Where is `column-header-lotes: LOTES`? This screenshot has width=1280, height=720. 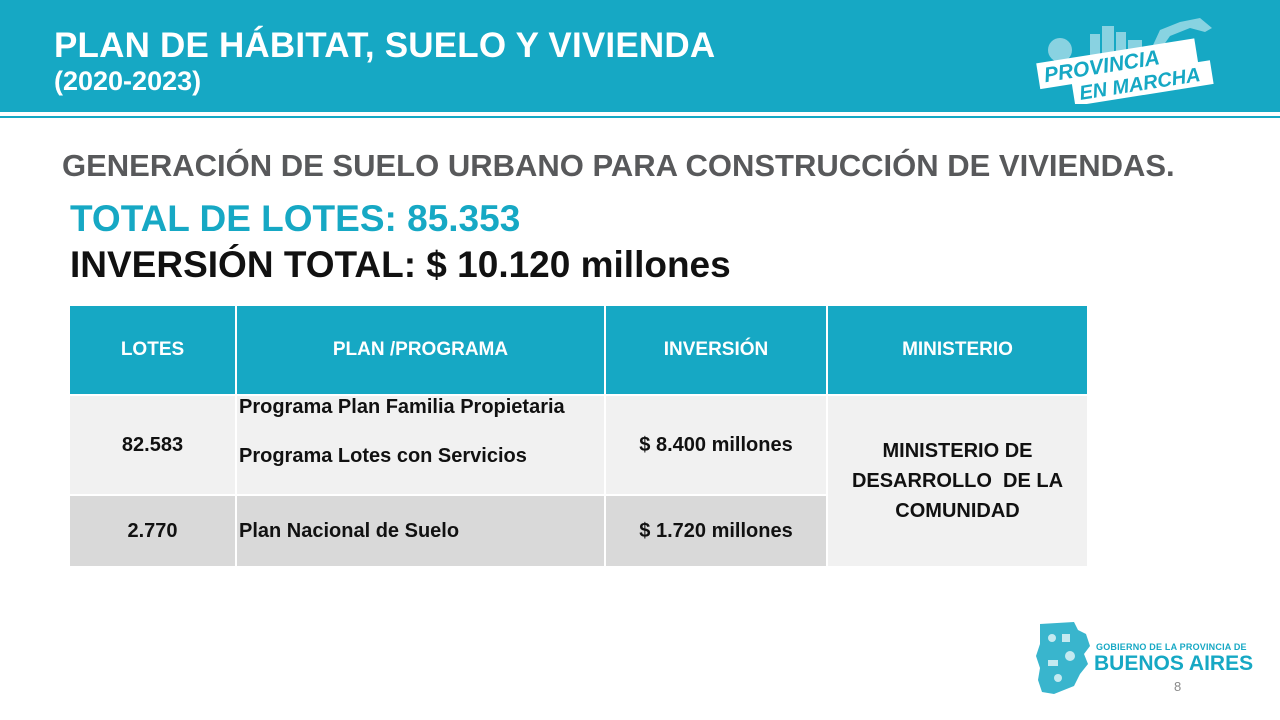 column-header-lotes: LOTES is located at coordinates (152, 350).